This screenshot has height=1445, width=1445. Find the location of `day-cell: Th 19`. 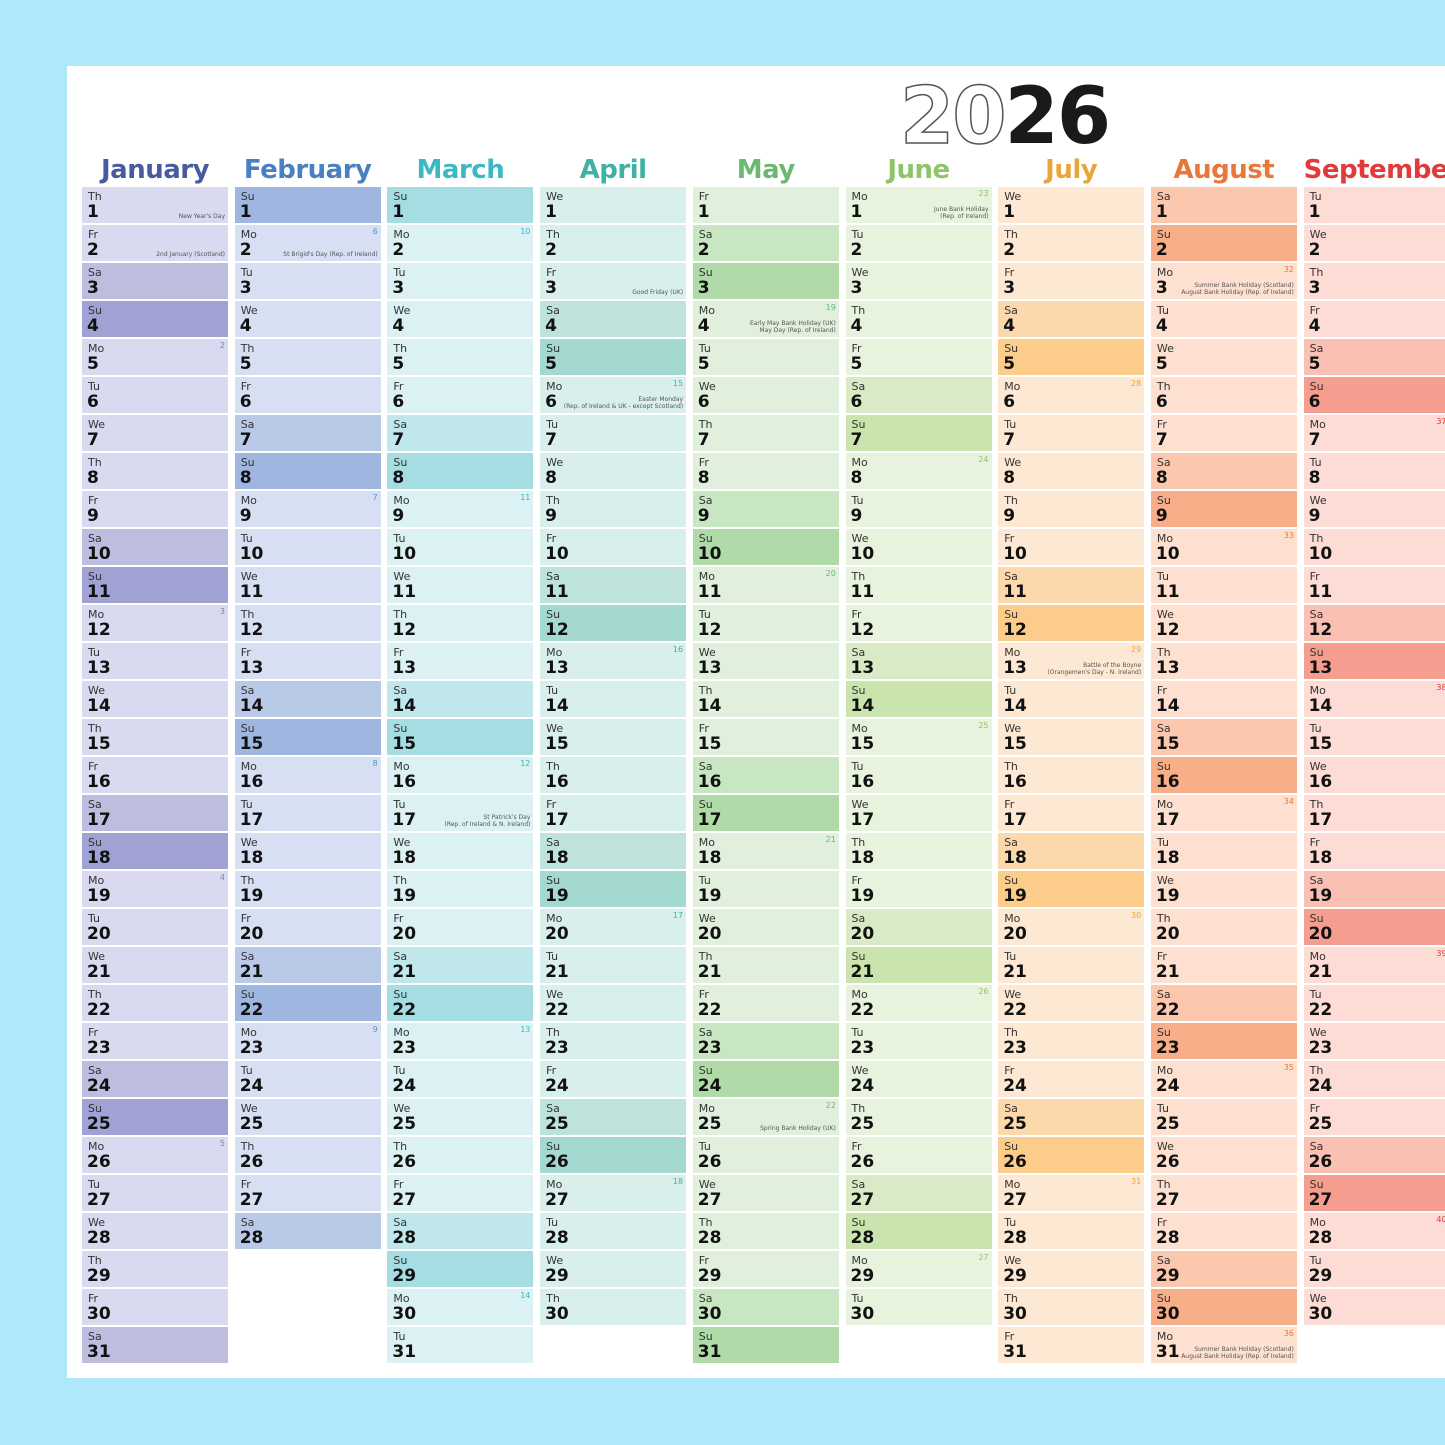

day-cell: Th 19 is located at coordinates (460, 889).